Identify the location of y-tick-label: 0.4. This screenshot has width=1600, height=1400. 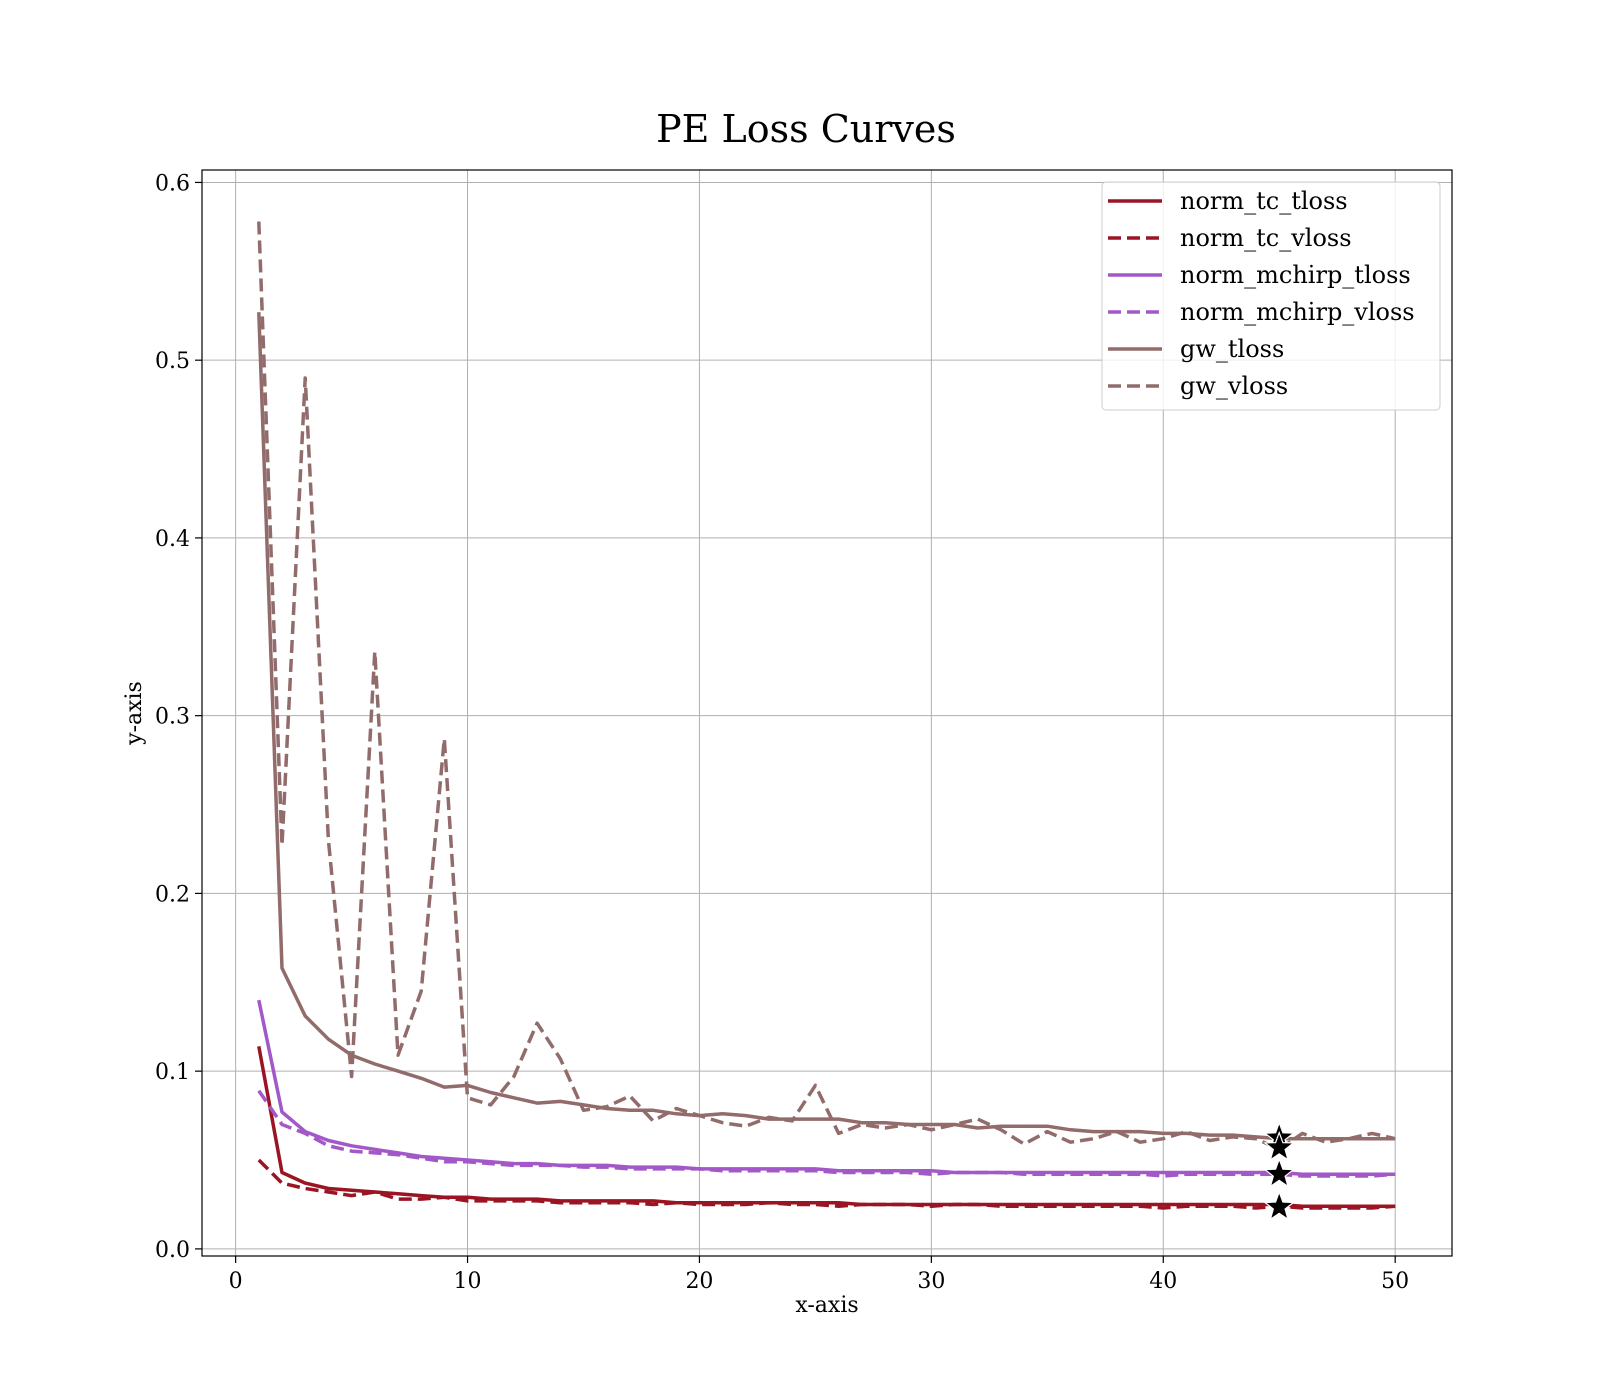
(172, 539).